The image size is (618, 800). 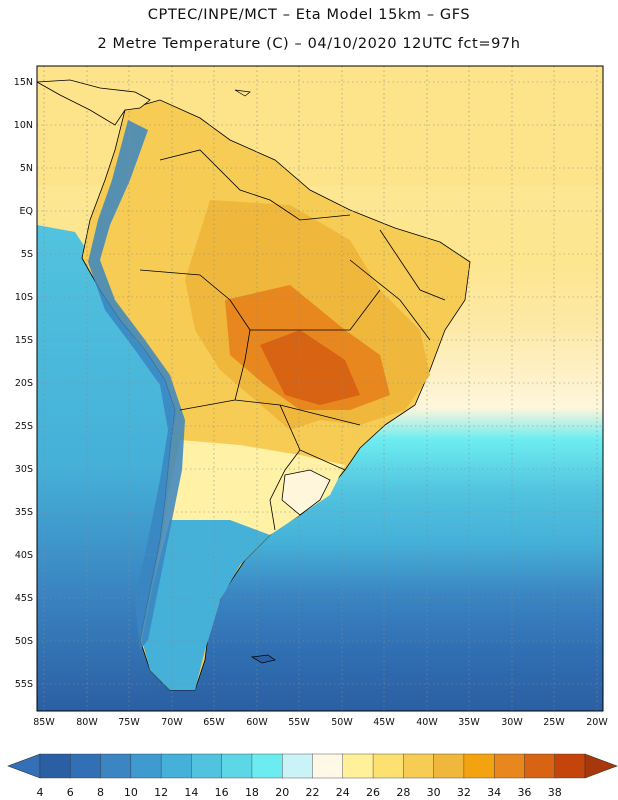 What do you see at coordinates (27, 254) in the screenshot?
I see `lat-label: 5S` at bounding box center [27, 254].